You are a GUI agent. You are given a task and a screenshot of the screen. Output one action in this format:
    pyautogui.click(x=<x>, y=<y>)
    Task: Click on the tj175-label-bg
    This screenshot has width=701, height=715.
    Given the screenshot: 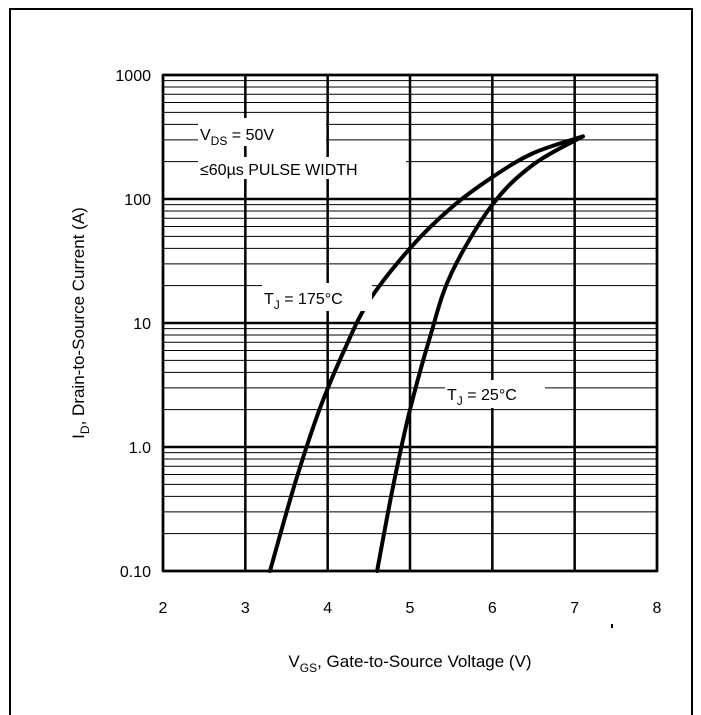 What is the action you would take?
    pyautogui.click(x=317, y=297)
    